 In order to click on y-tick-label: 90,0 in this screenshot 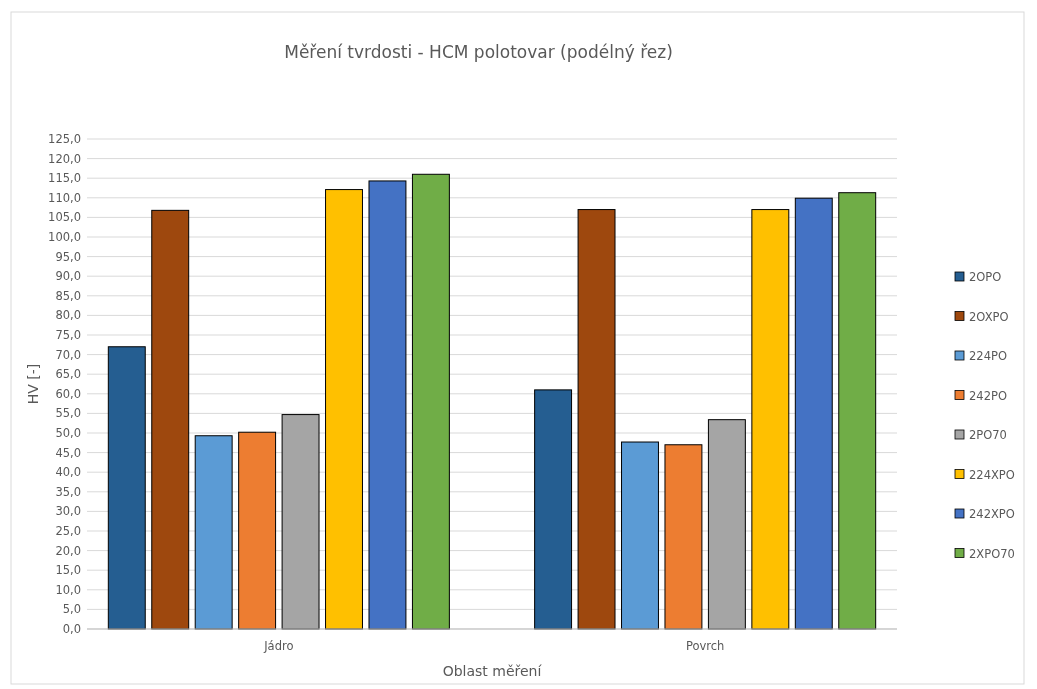, I will do `click(68, 276)`.